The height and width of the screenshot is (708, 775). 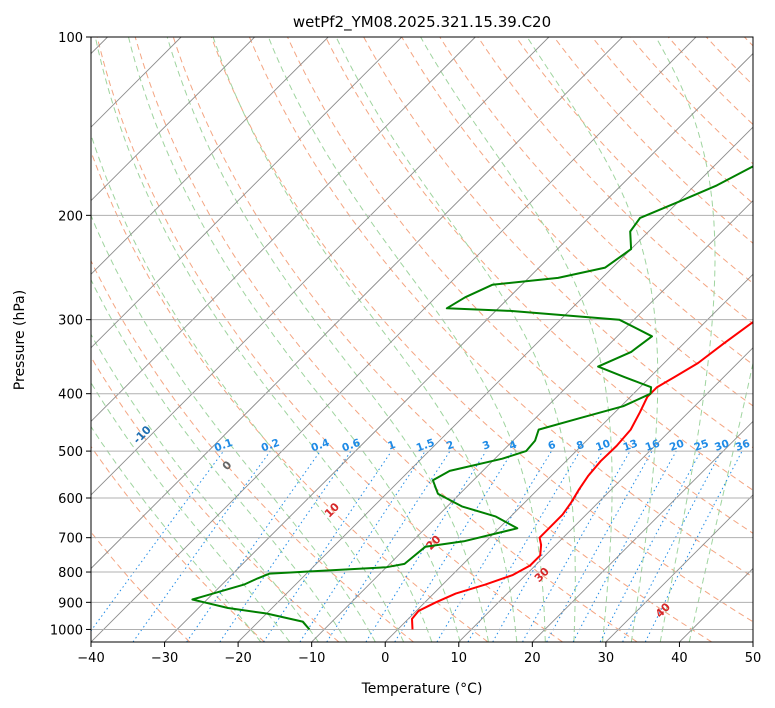 What do you see at coordinates (271, 446) in the screenshot?
I see `mixing-ratio-label: 0.2` at bounding box center [271, 446].